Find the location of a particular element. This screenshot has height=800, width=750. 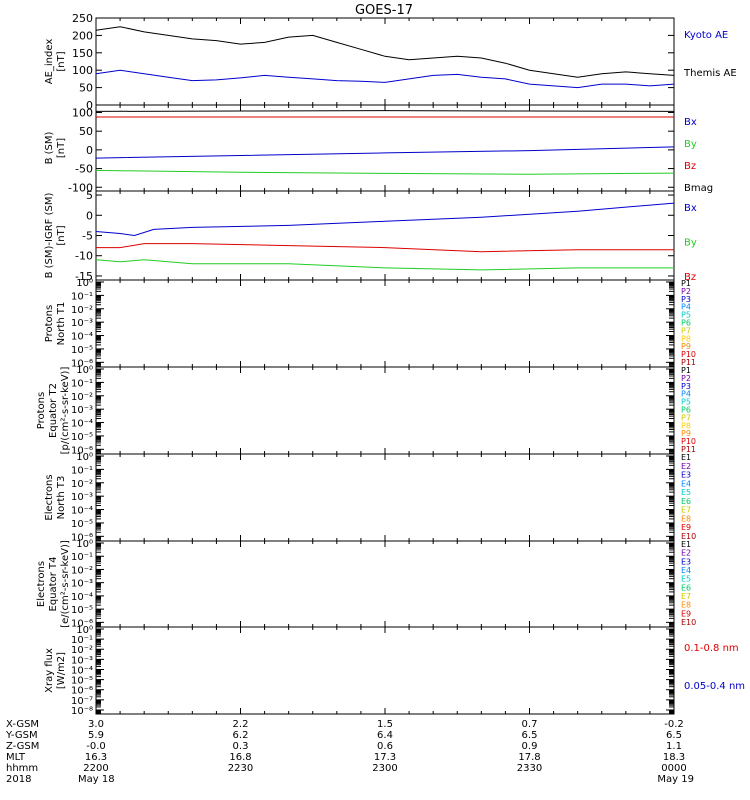

panel-bsm: B (SM) [nT] Bx By Bz Bmag -100 -50 0 50 100 is located at coordinates (378, 149).